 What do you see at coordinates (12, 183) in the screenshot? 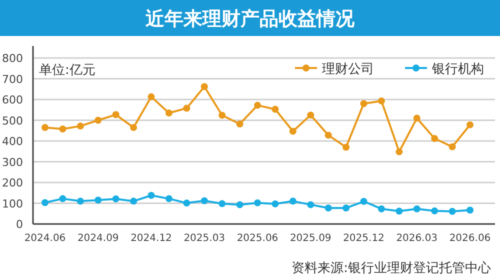
I see `y-tick-label: 200` at bounding box center [12, 183].